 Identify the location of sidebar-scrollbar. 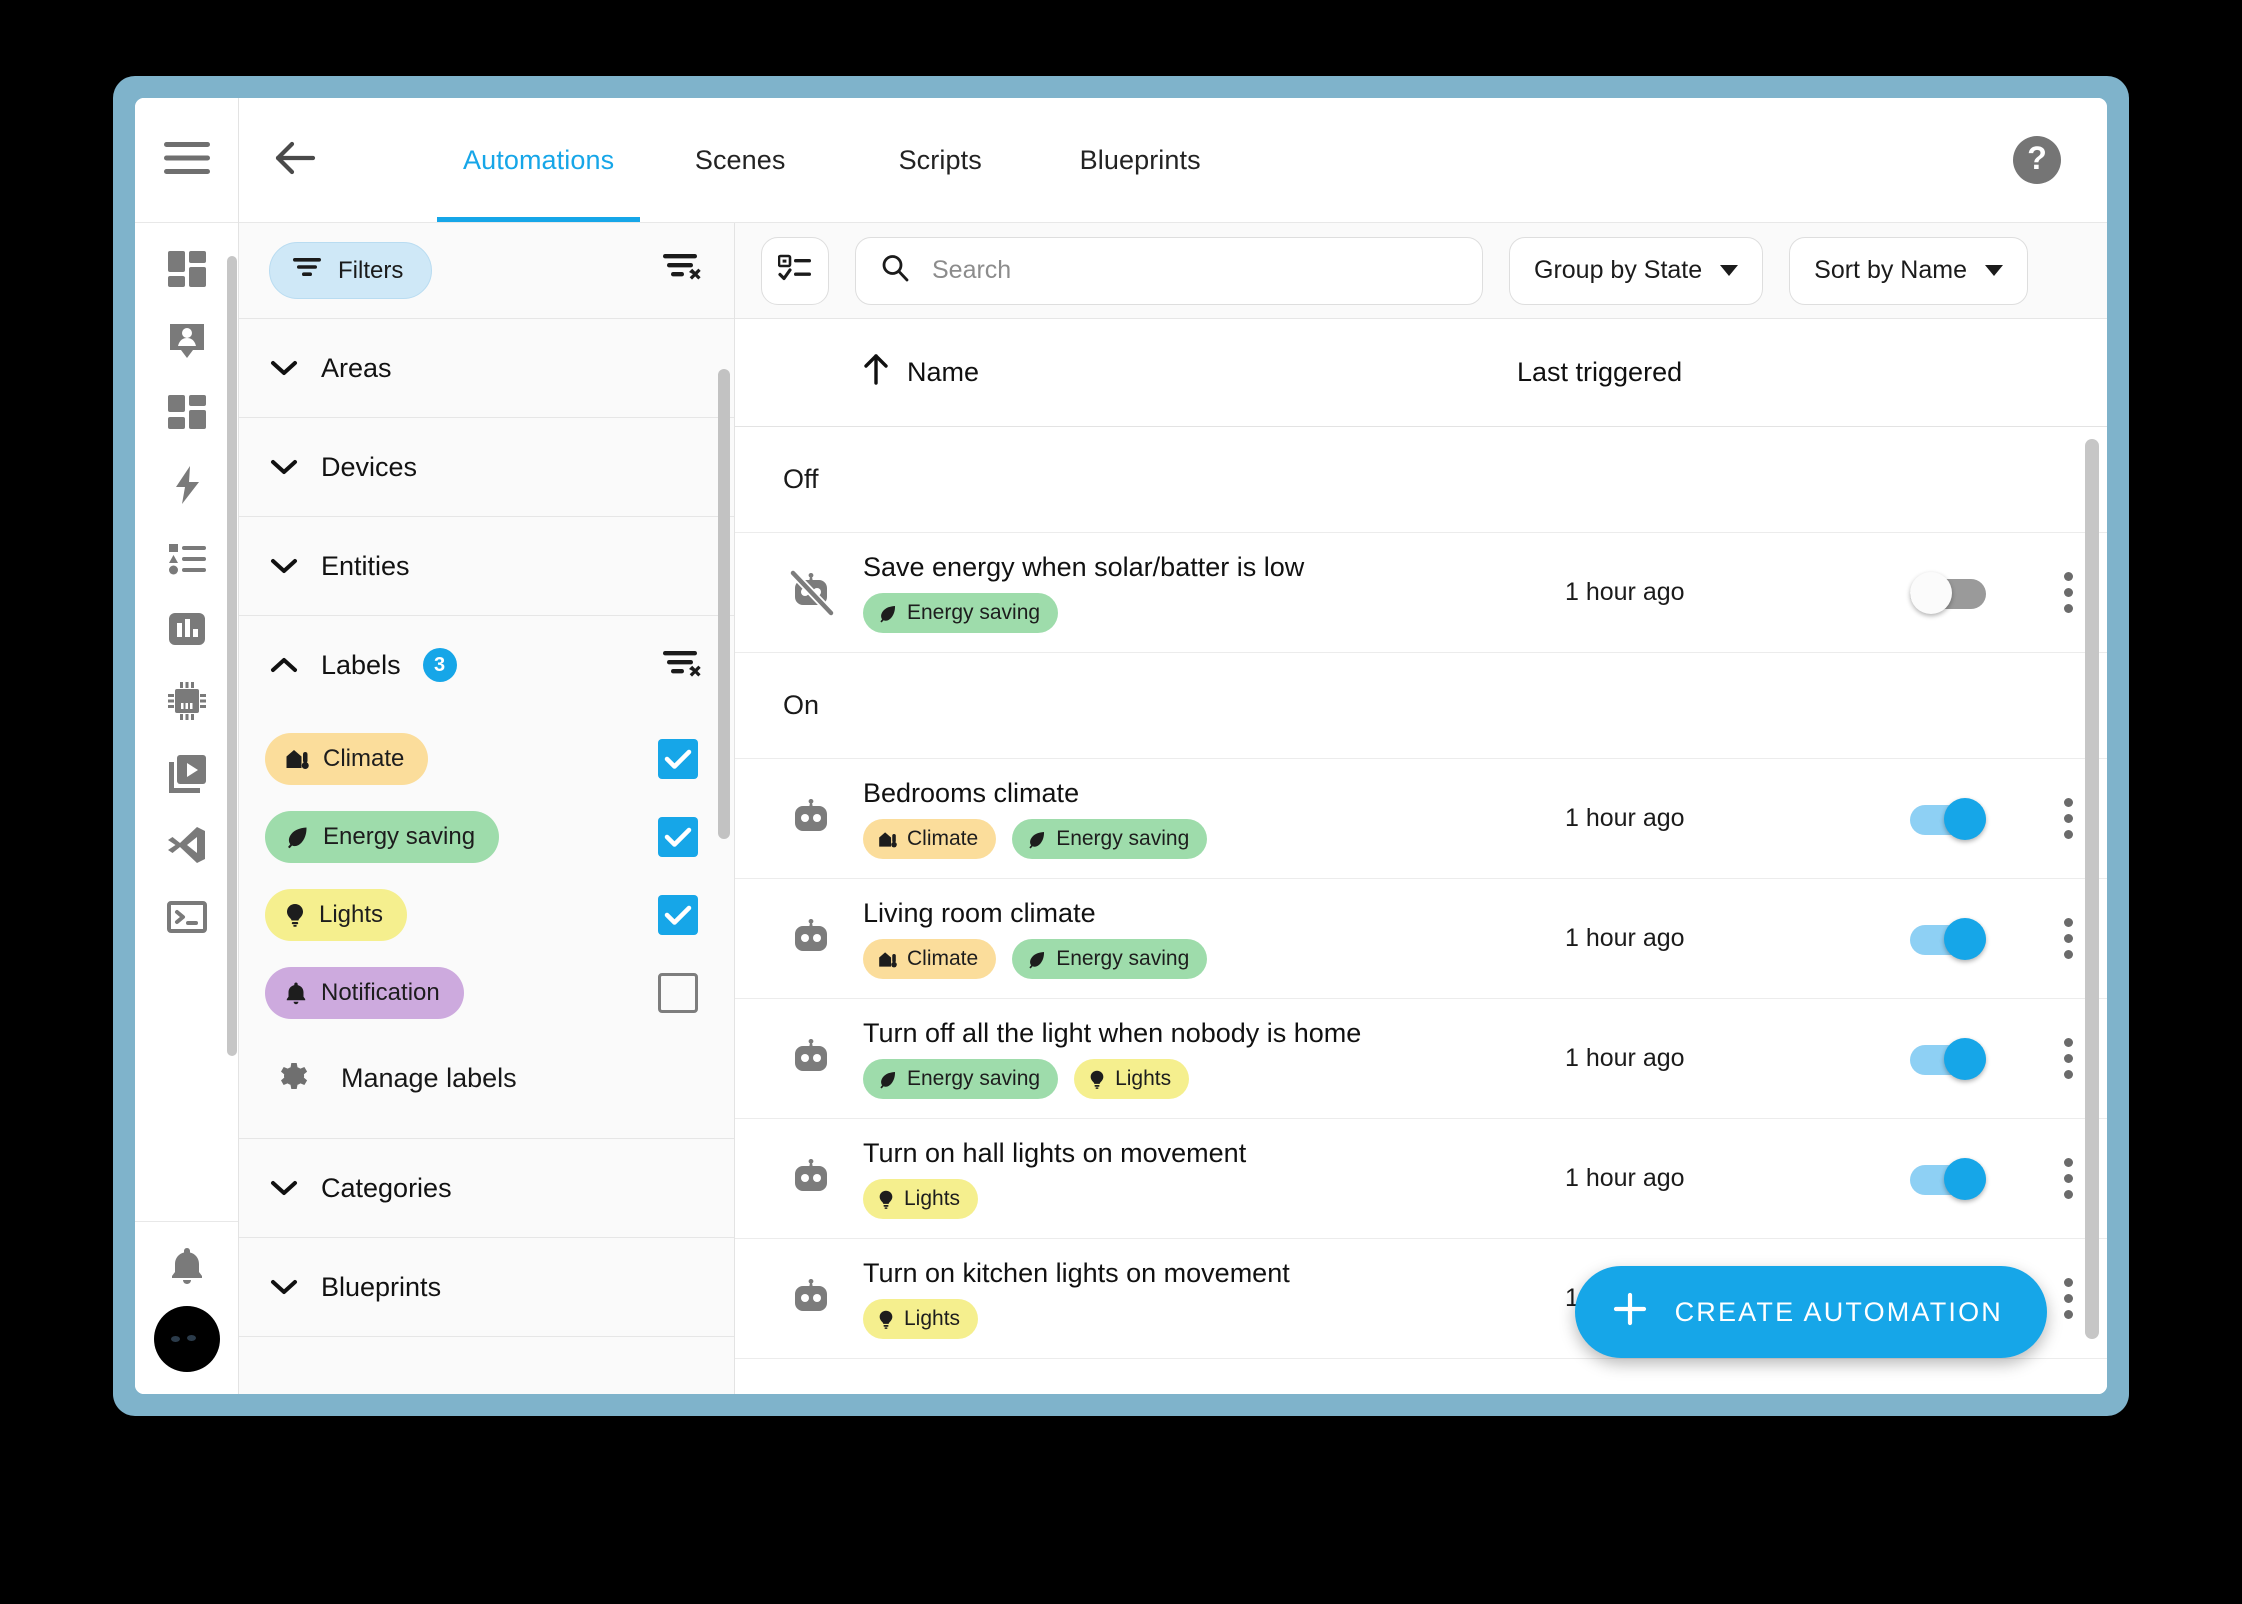
(232, 740).